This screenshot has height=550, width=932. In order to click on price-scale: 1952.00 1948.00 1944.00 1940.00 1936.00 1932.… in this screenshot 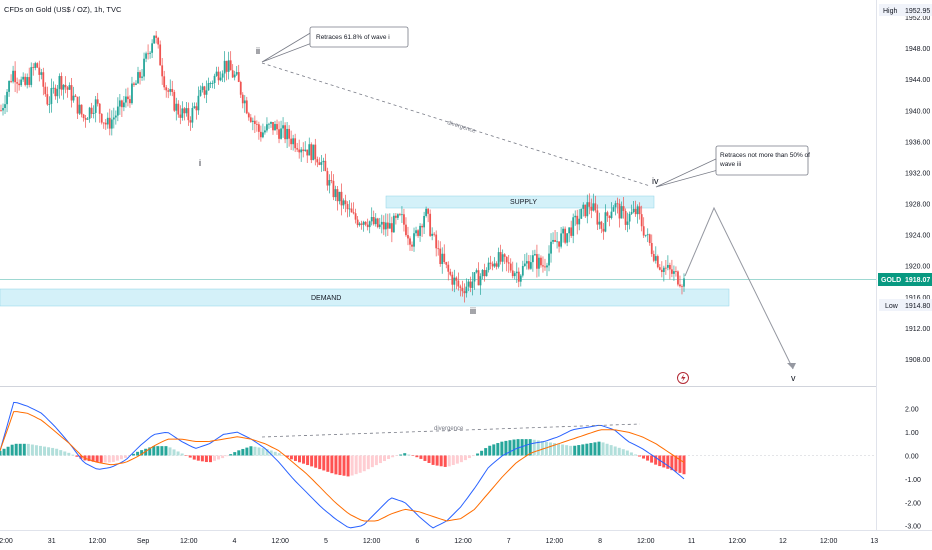, I will do `click(917, 189)`.